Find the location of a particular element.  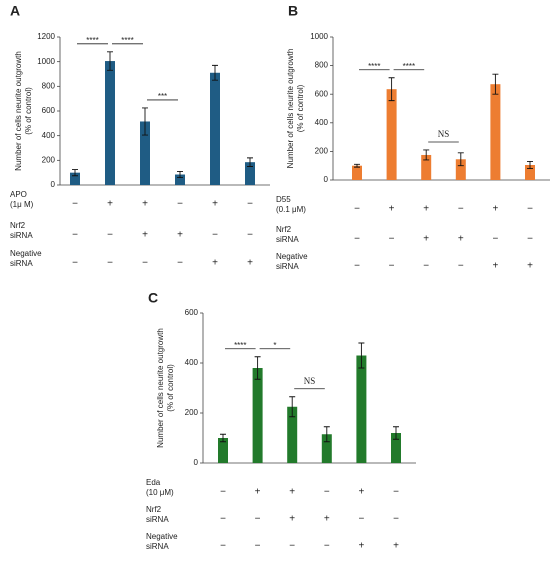

condition-label-line: (0.1 μM) is located at coordinates (291, 209).